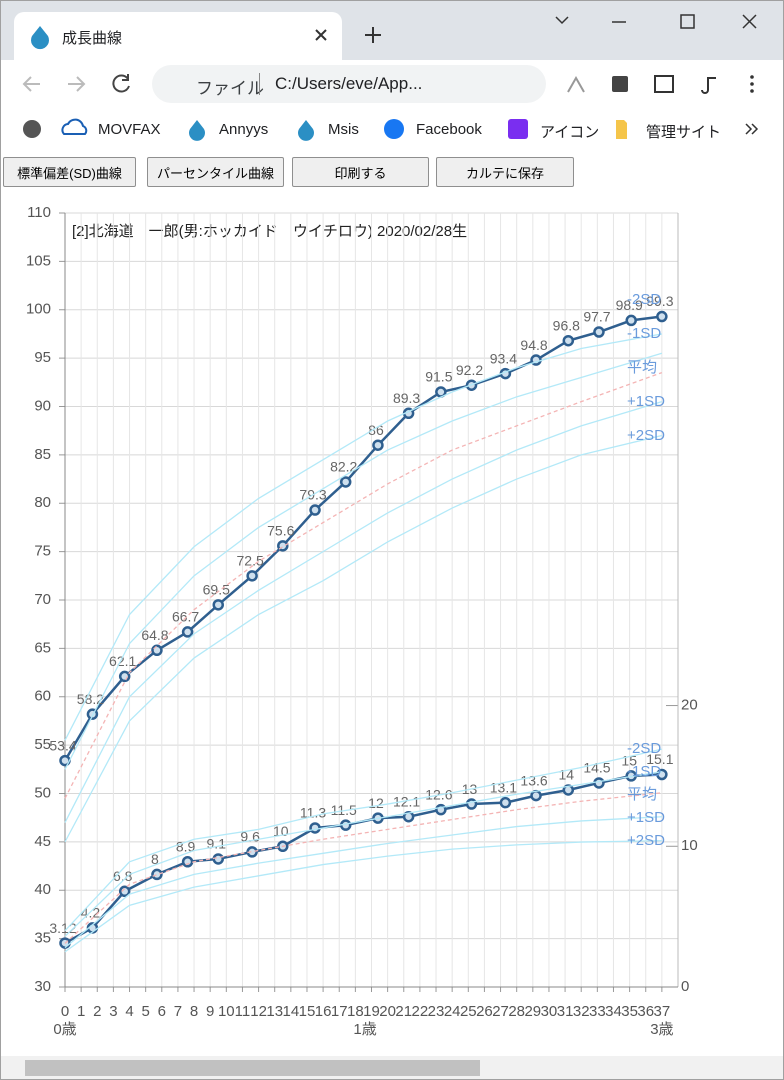 This screenshot has width=784, height=1080. I want to click on data-label: 62.1, so click(122, 661).